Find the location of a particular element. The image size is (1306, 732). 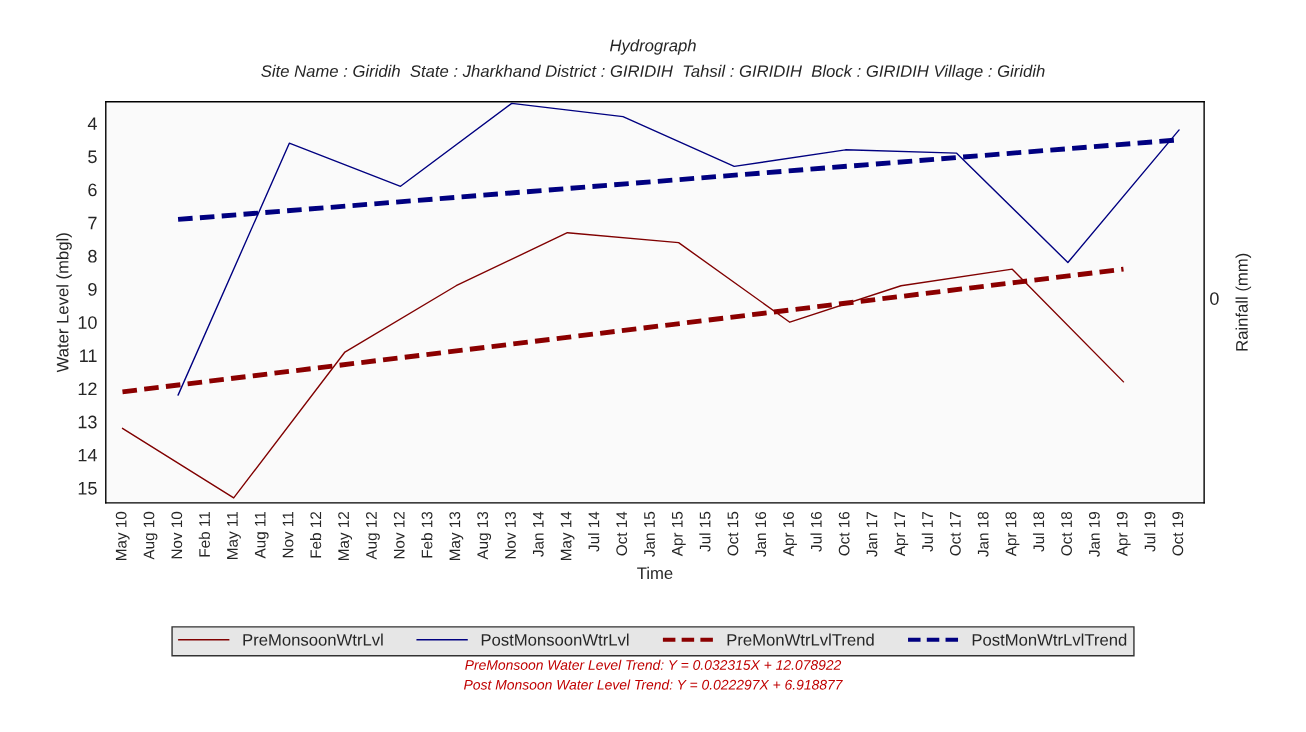

x-tick-label: Jul 17 is located at coordinates (927, 531).